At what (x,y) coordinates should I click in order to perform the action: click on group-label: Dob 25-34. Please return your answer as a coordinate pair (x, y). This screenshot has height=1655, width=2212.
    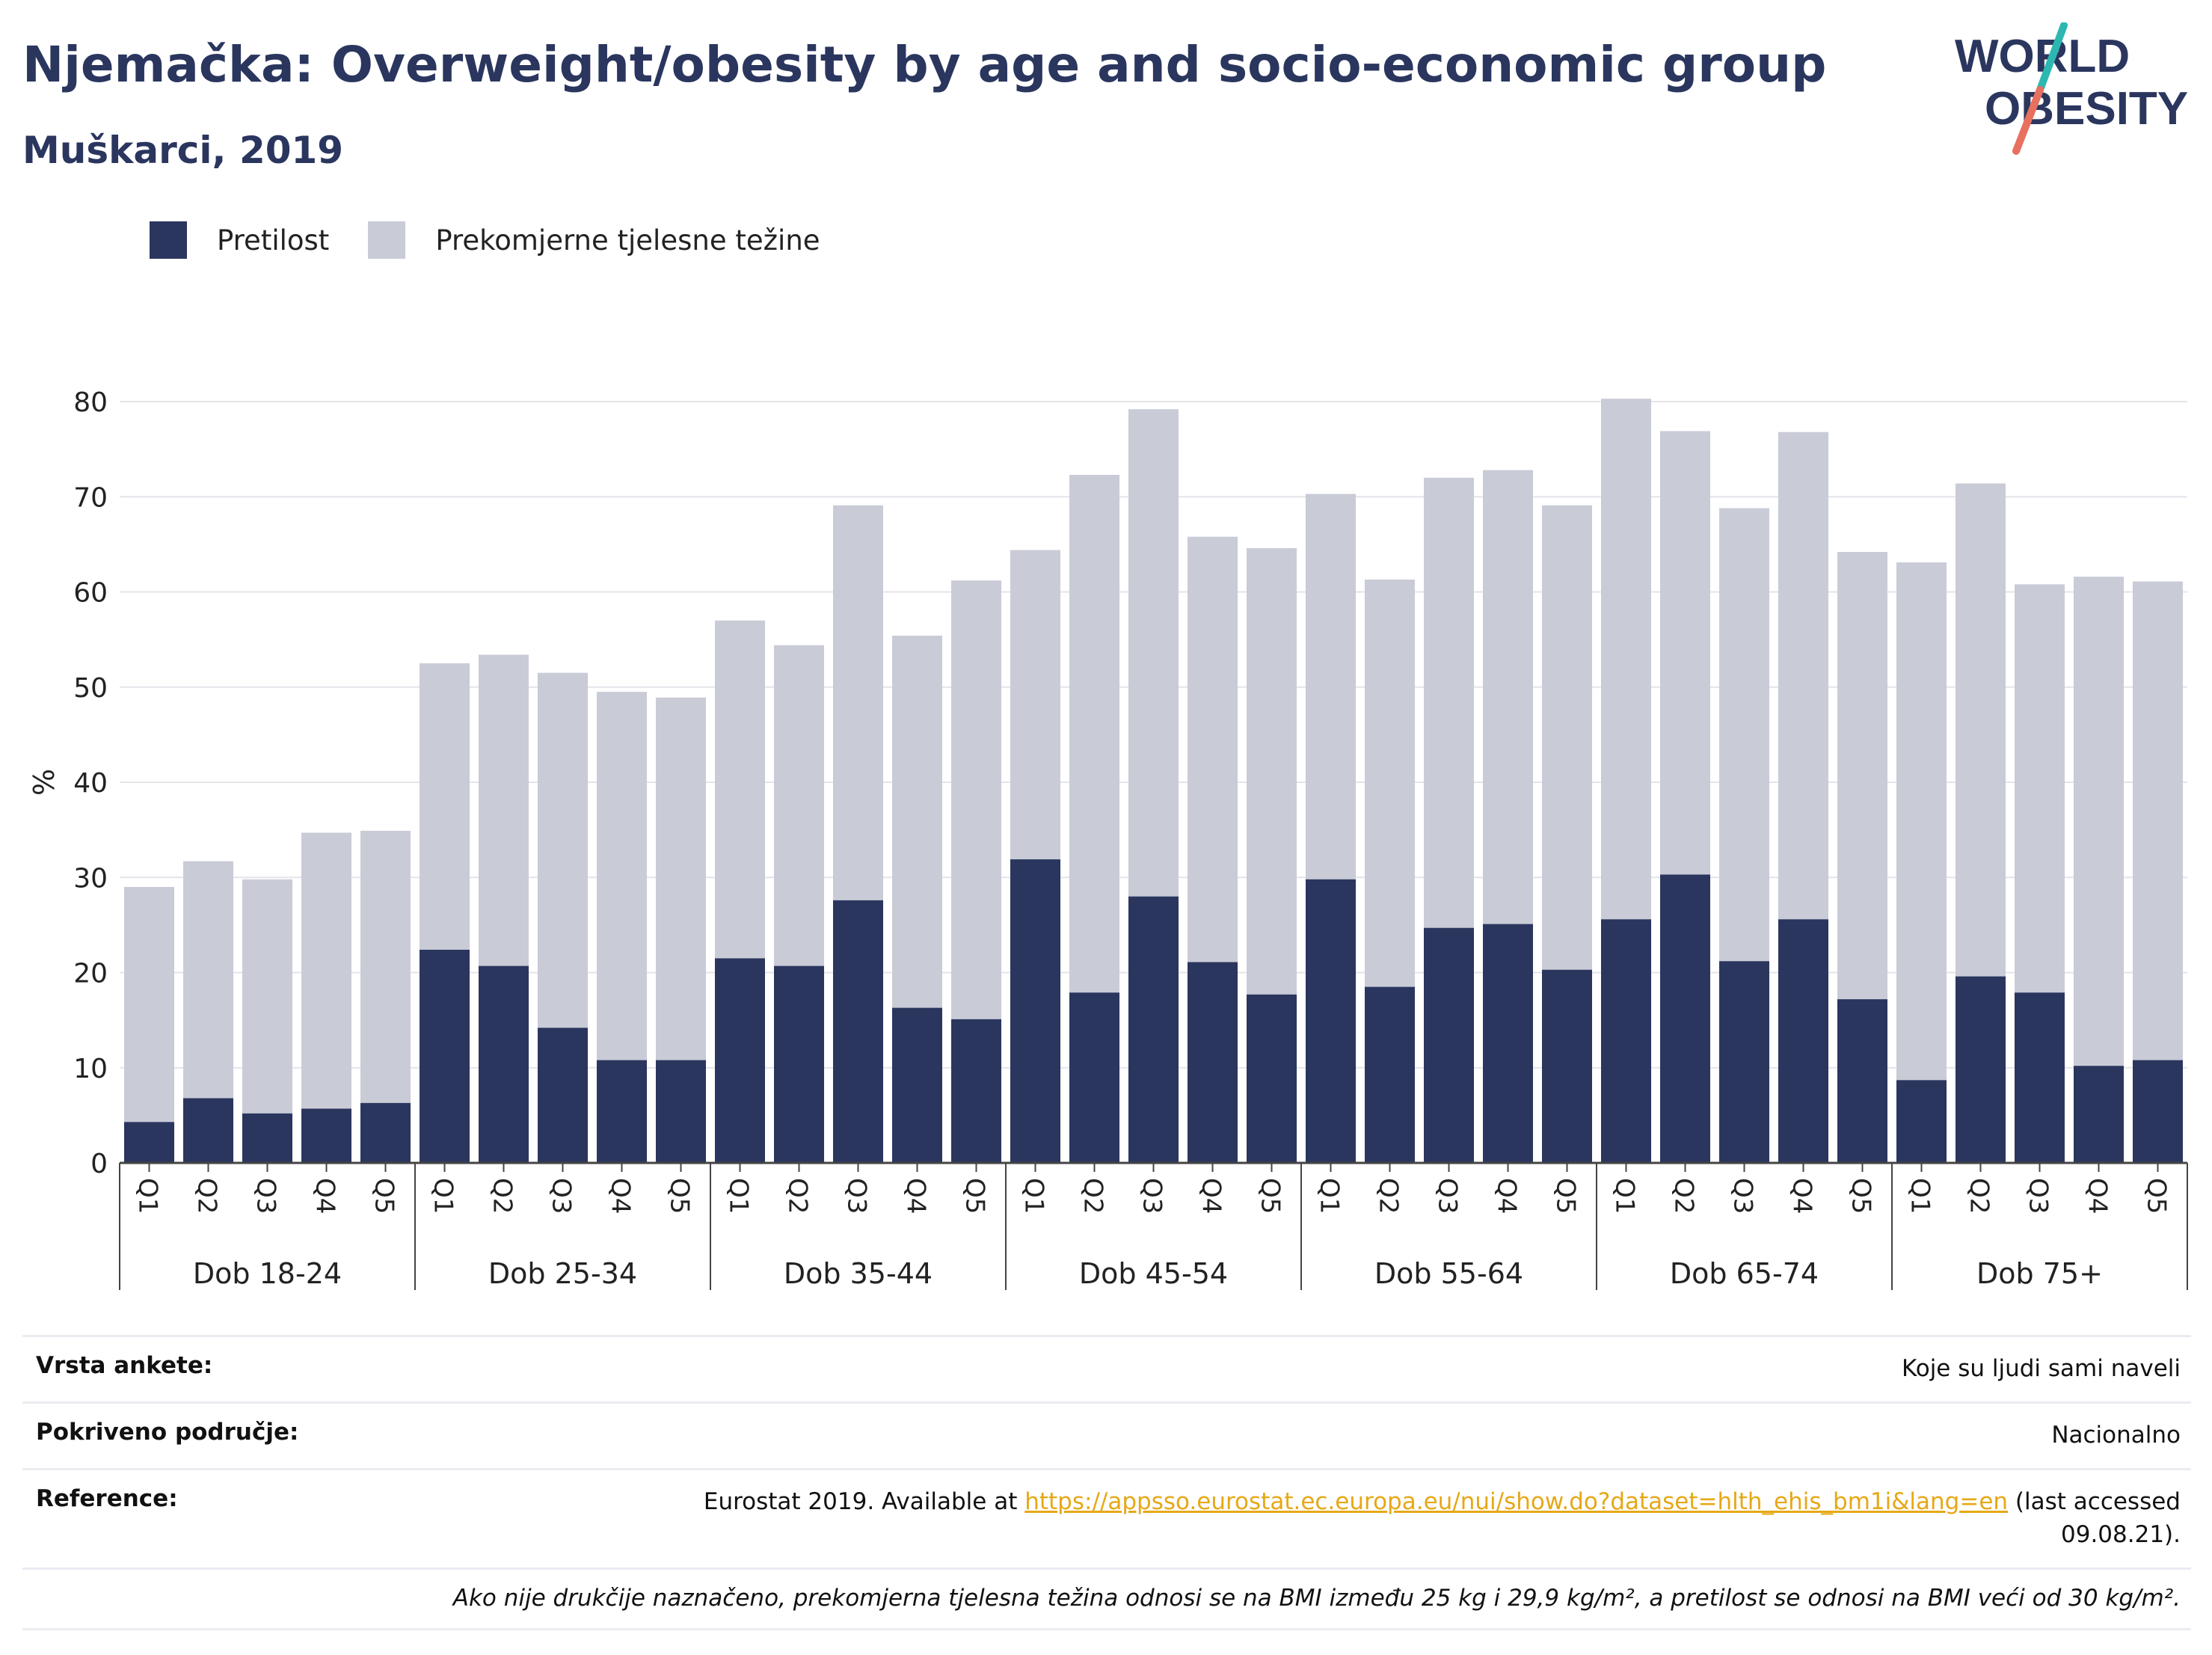
    Looking at the image, I should click on (562, 1273).